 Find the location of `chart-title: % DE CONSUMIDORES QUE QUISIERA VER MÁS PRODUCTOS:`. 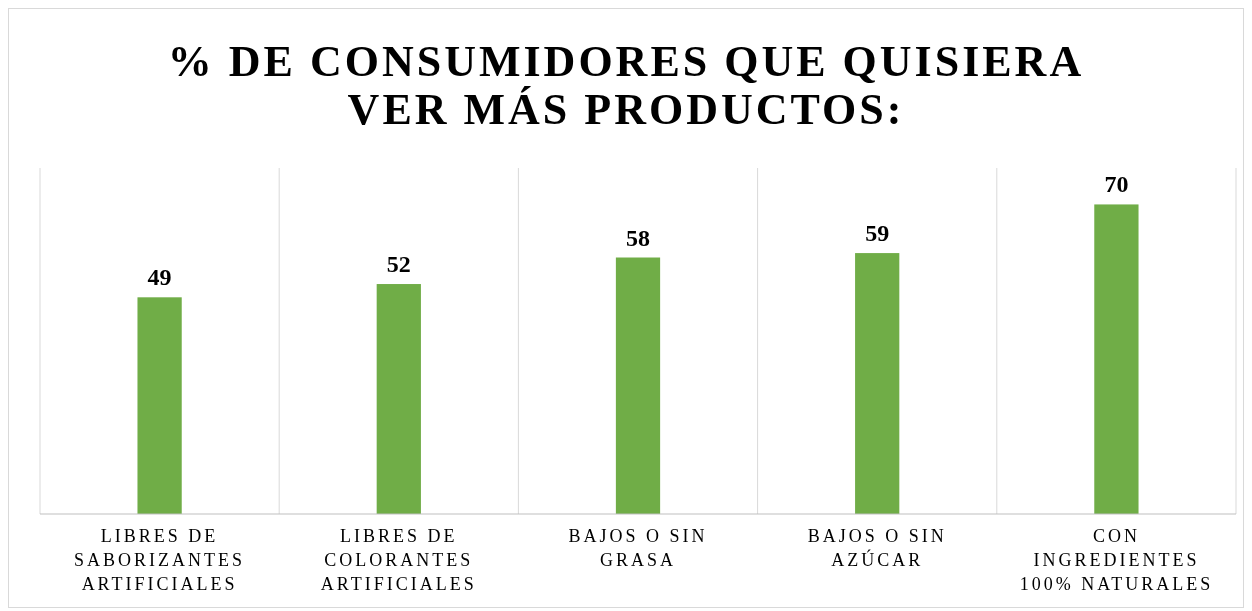

chart-title: % DE CONSUMIDORES QUE QUISIERA VER MÁS PRODUCTOS: is located at coordinates (626, 85).